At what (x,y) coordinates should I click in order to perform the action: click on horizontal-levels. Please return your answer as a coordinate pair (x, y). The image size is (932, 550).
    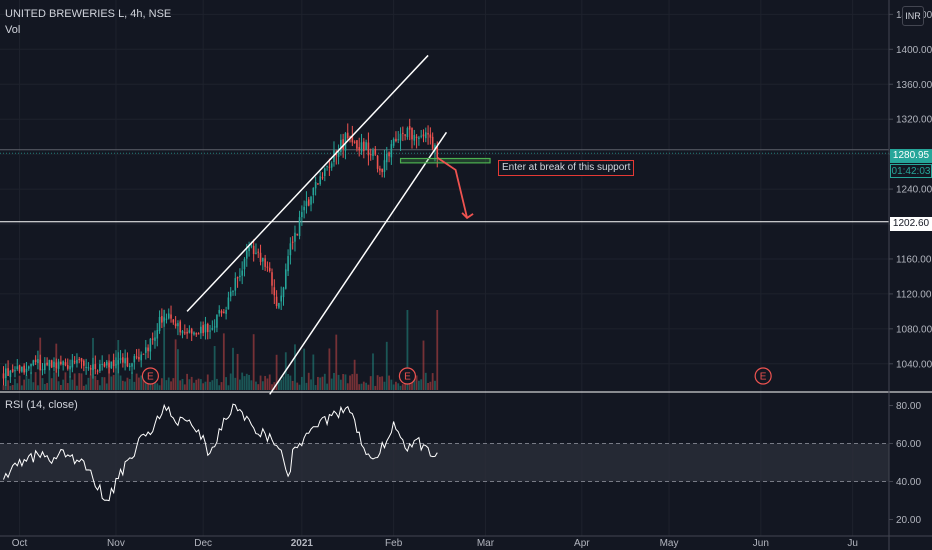
    Looking at the image, I should click on (444, 186).